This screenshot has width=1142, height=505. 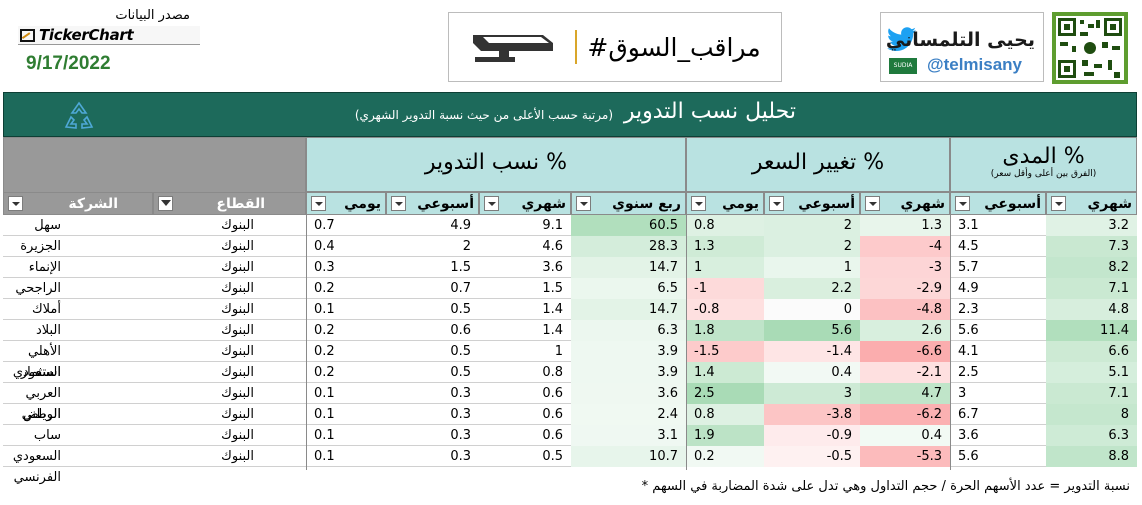 What do you see at coordinates (826, 203) in the screenshot?
I see `column-label: أسبوعي` at bounding box center [826, 203].